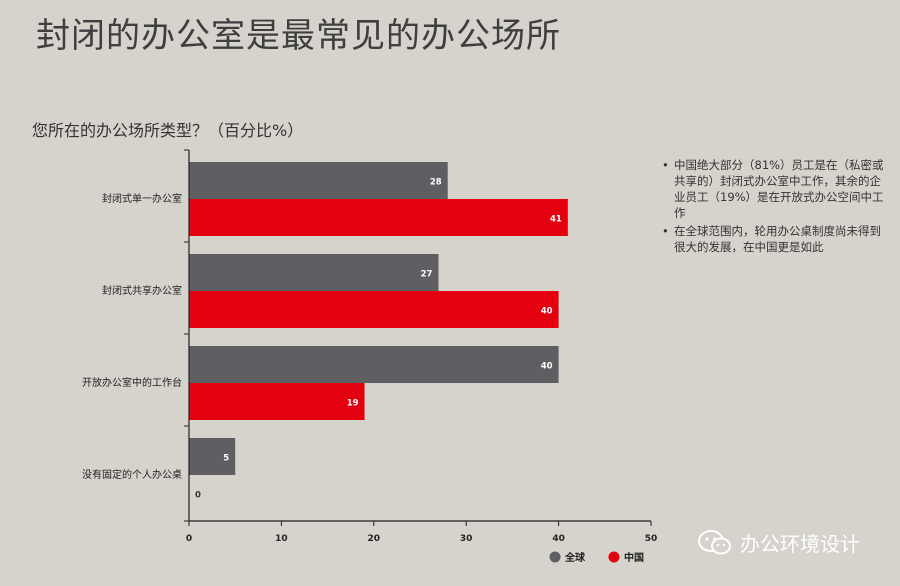 This screenshot has height=586, width=900. Describe the element at coordinates (466, 539) in the screenshot. I see `x-tick-label: 30` at that location.